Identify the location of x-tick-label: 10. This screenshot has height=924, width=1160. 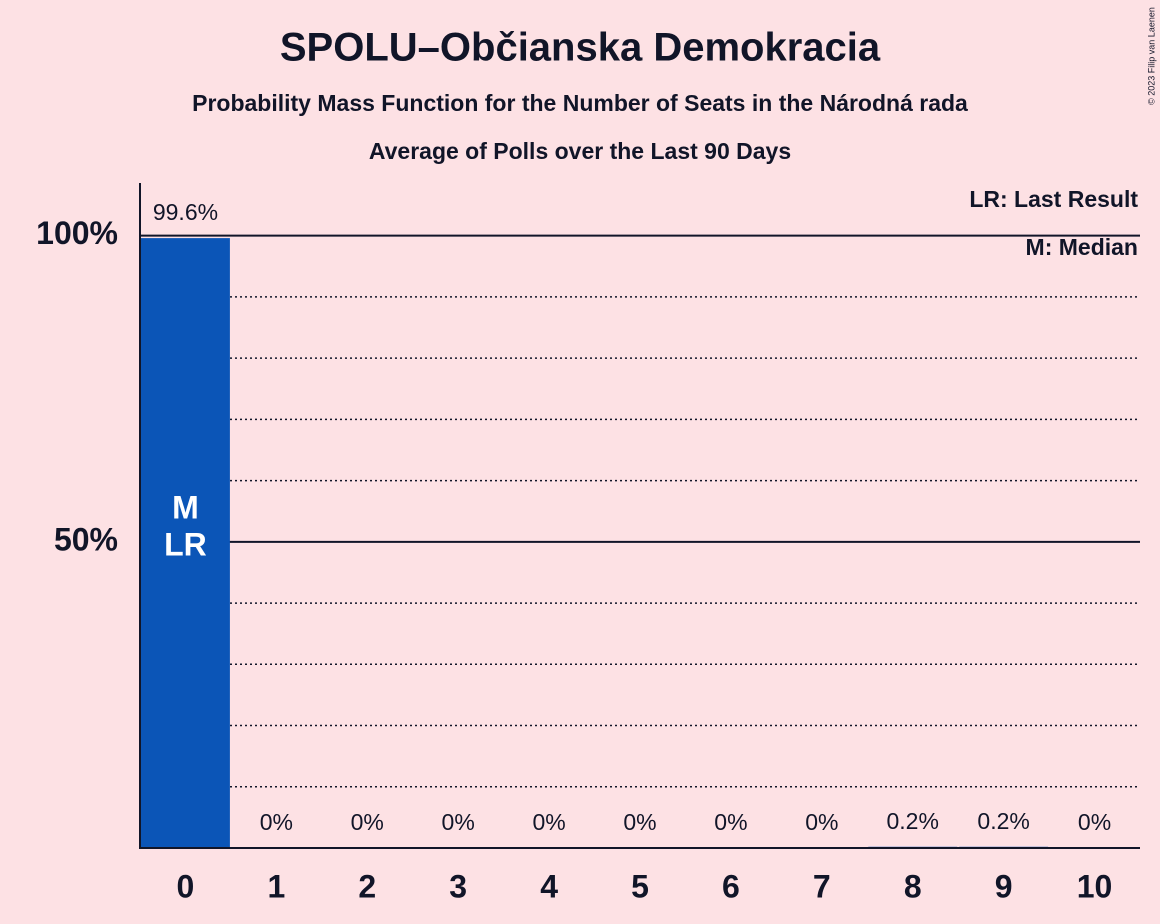
(1095, 886).